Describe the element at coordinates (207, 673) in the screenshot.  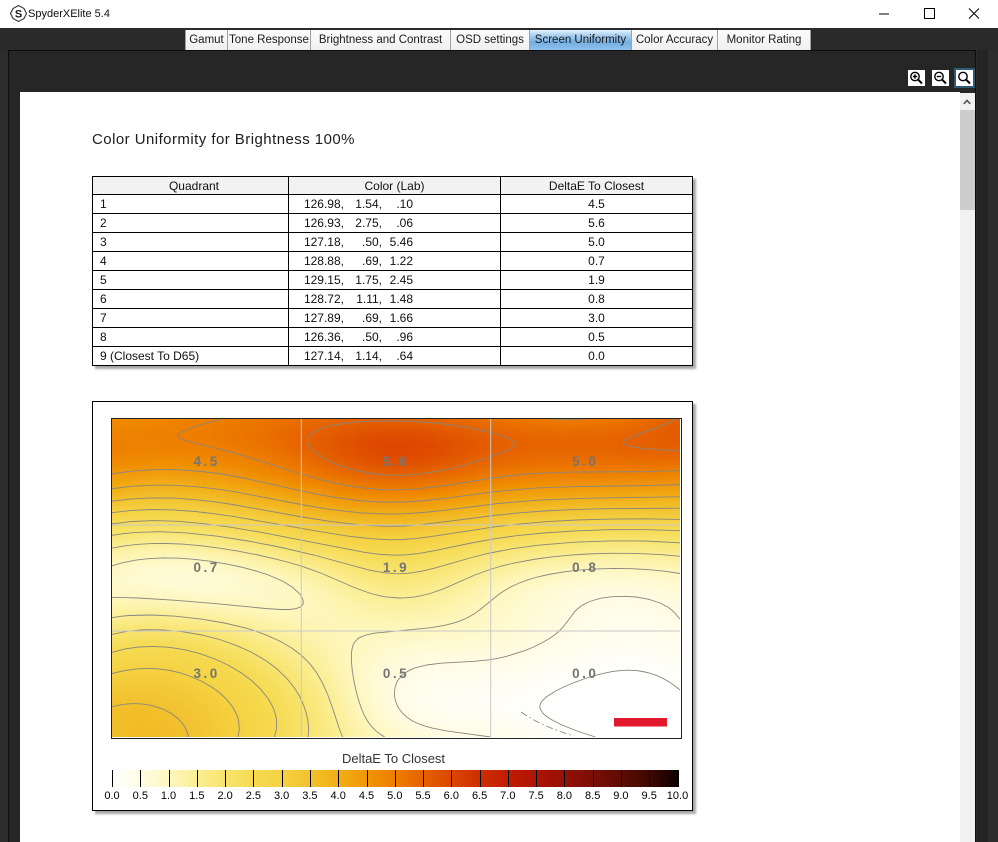
I see `svg-text: 3.0` at that location.